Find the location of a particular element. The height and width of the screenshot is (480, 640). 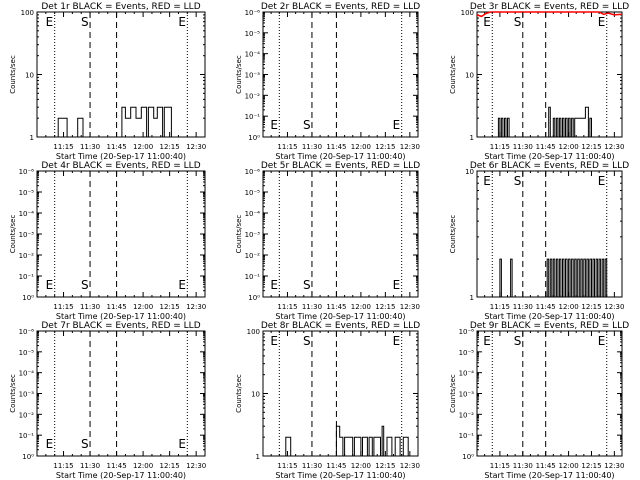

panel-title: Det 1r BLACK = Events, RED = LLD is located at coordinates (120, 7).